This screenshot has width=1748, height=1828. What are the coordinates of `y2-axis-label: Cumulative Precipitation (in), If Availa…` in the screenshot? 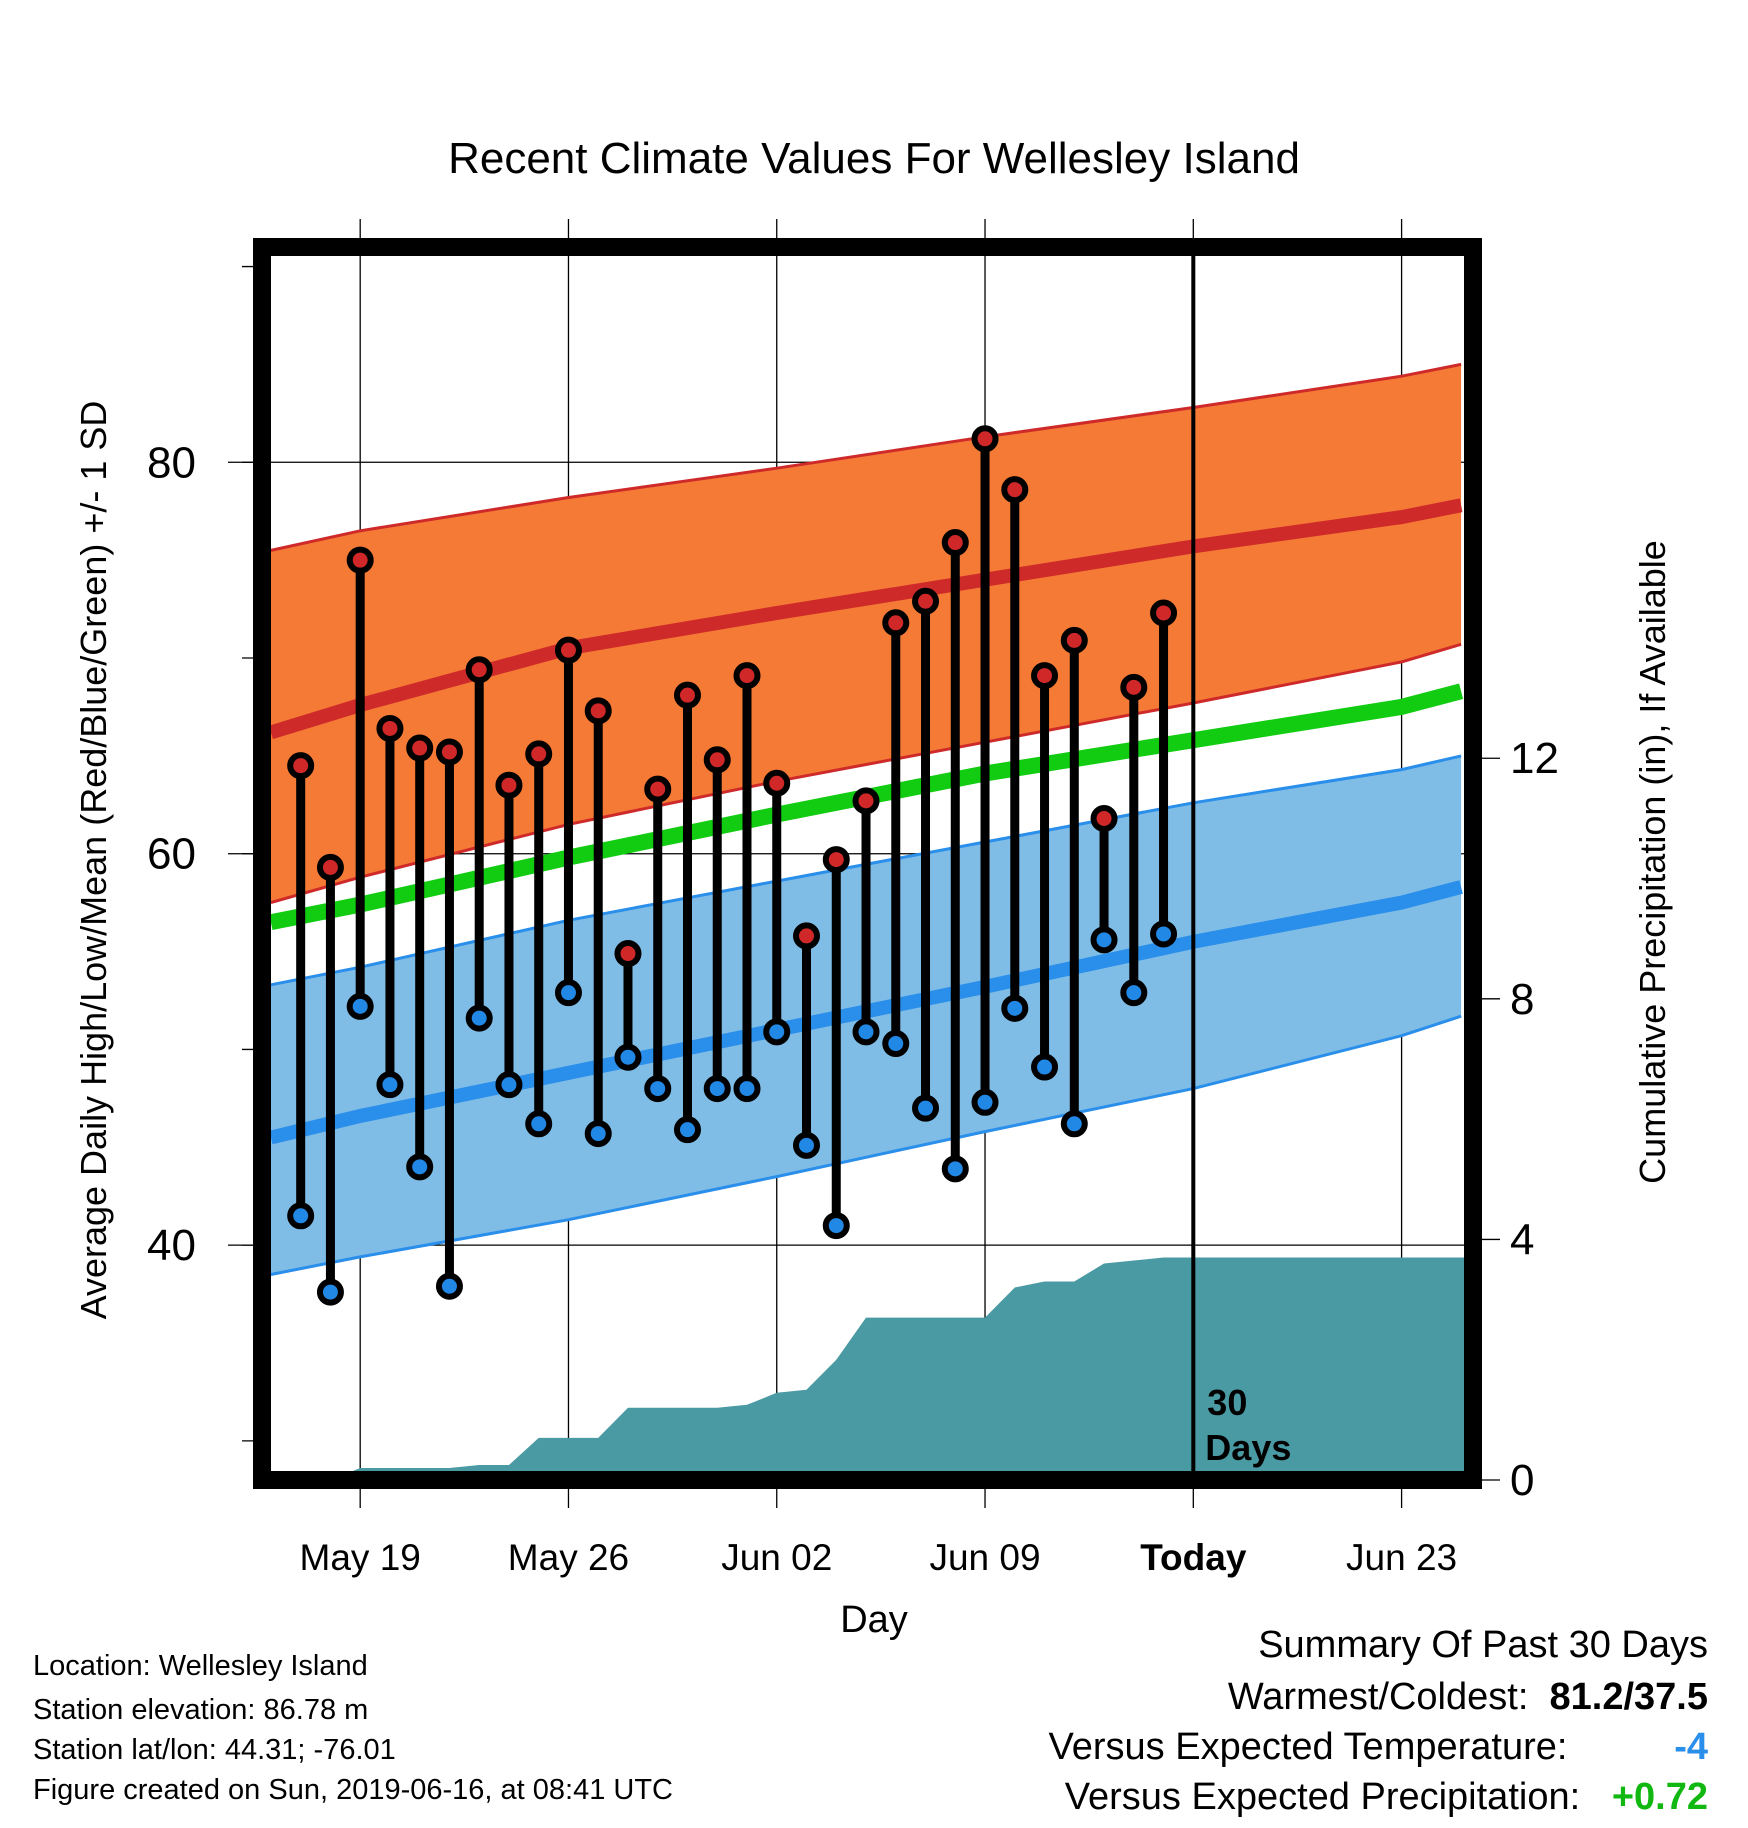 It's located at (1652, 862).